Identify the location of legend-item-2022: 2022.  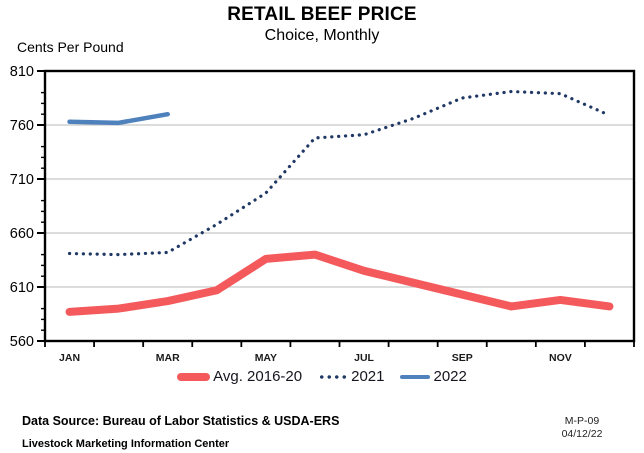
(433, 376).